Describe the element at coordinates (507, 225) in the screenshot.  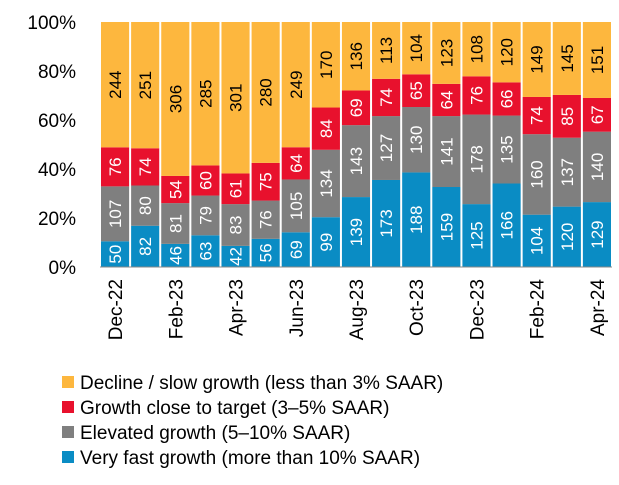
I see `data-label: 166` at that location.